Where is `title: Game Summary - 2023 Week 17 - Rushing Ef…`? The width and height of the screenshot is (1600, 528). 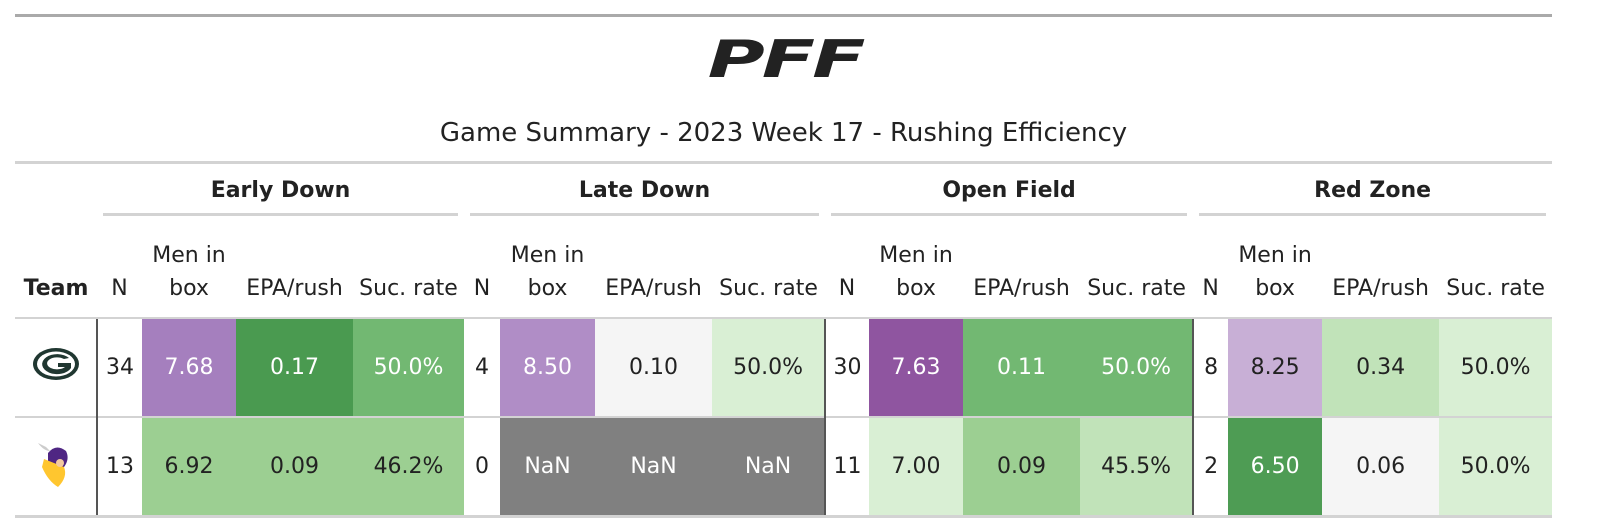
title: Game Summary - 2023 Week 17 - Rushing Ef… is located at coordinates (783, 133).